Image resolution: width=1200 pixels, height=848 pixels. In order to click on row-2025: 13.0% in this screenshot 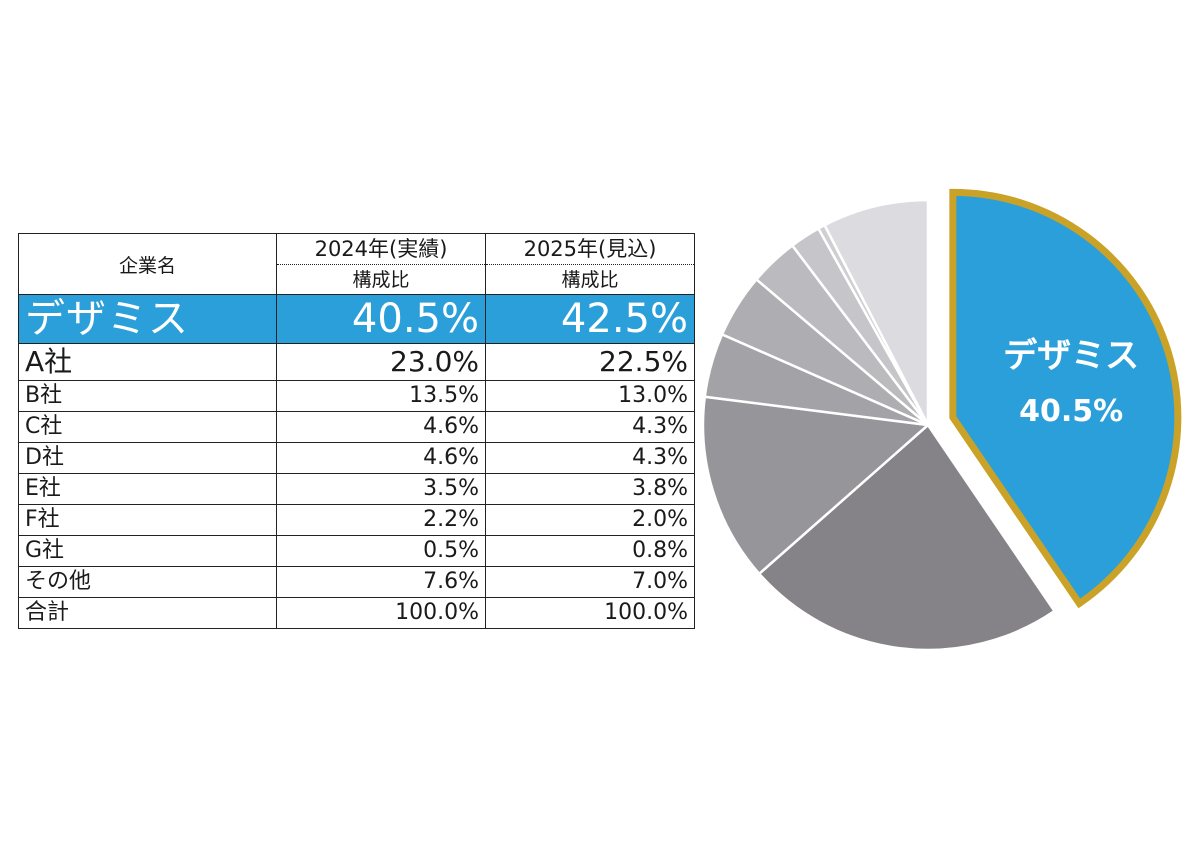, I will do `click(590, 396)`.